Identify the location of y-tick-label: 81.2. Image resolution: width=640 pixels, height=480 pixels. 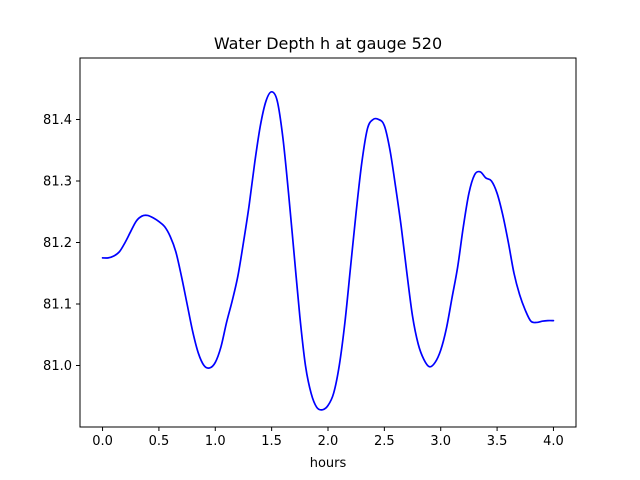
(57, 243).